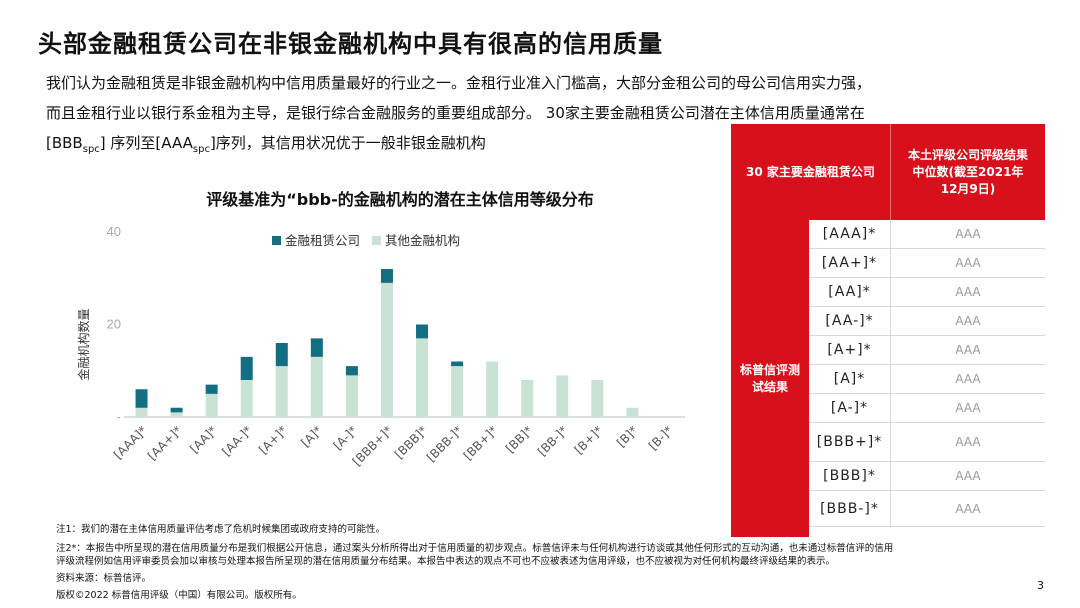  What do you see at coordinates (627, 436) in the screenshot?
I see `x-tick-label: [B]*` at bounding box center [627, 436].